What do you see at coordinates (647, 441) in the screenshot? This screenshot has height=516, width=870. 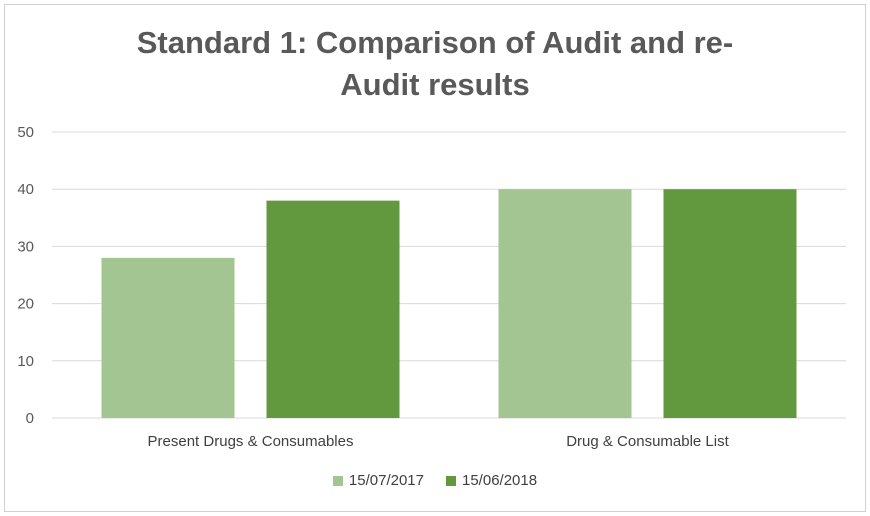 I see `category-label-2: Drug & Consumable List` at bounding box center [647, 441].